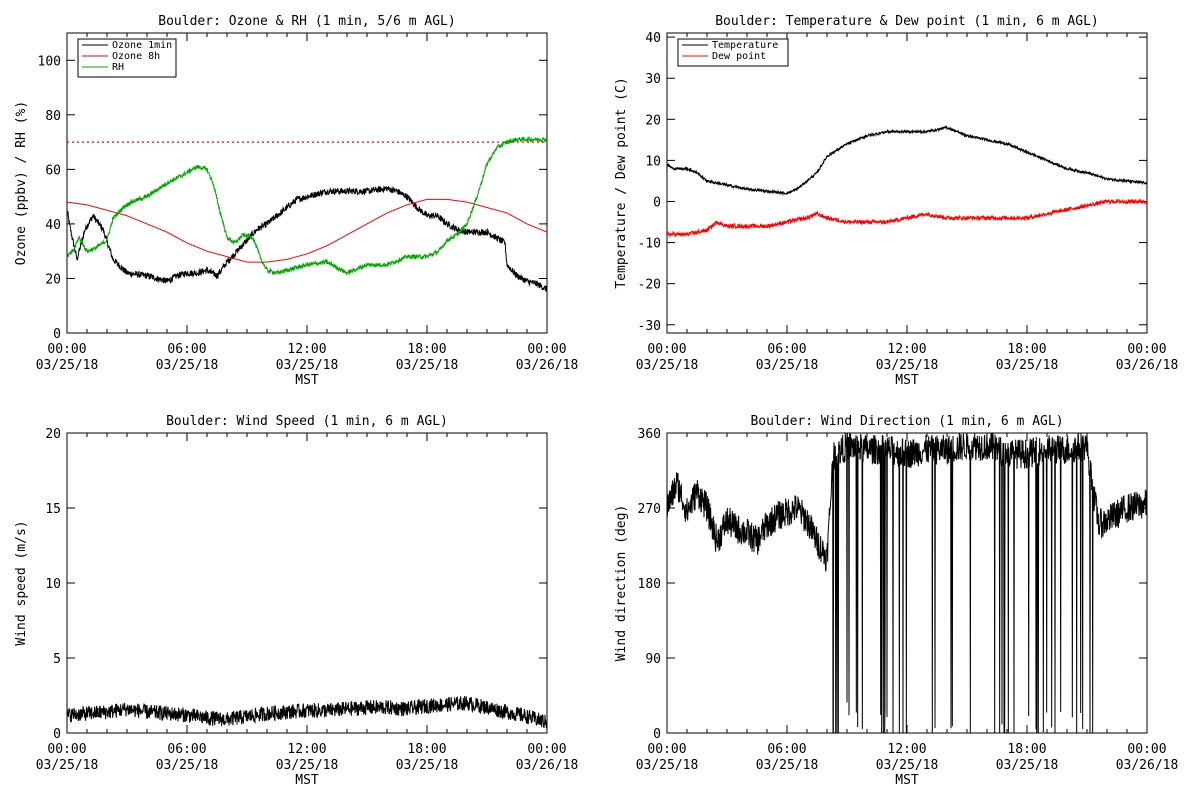  What do you see at coordinates (739, 56) in the screenshot?
I see `legend-label: Dew point` at bounding box center [739, 56].